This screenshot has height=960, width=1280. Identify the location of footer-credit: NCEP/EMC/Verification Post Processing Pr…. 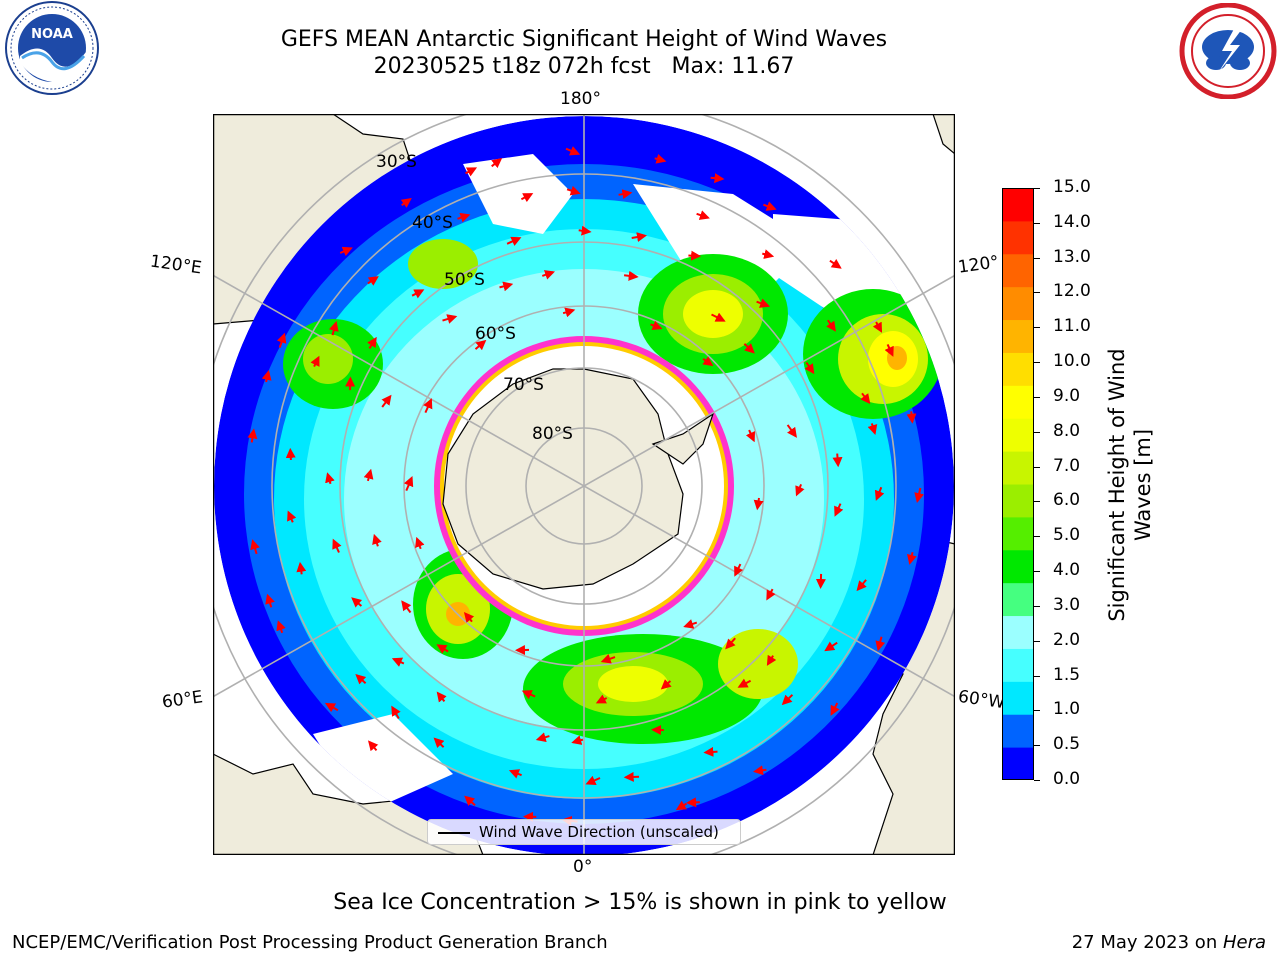
(310, 942).